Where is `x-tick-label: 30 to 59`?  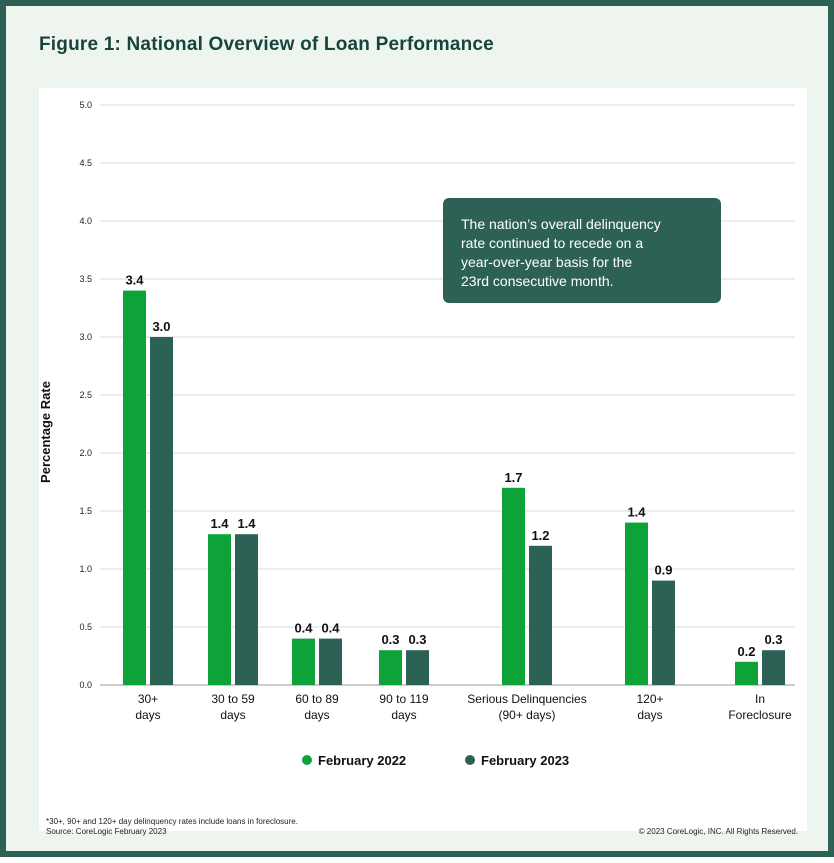
x-tick-label: 30 to 59 is located at coordinates (233, 699).